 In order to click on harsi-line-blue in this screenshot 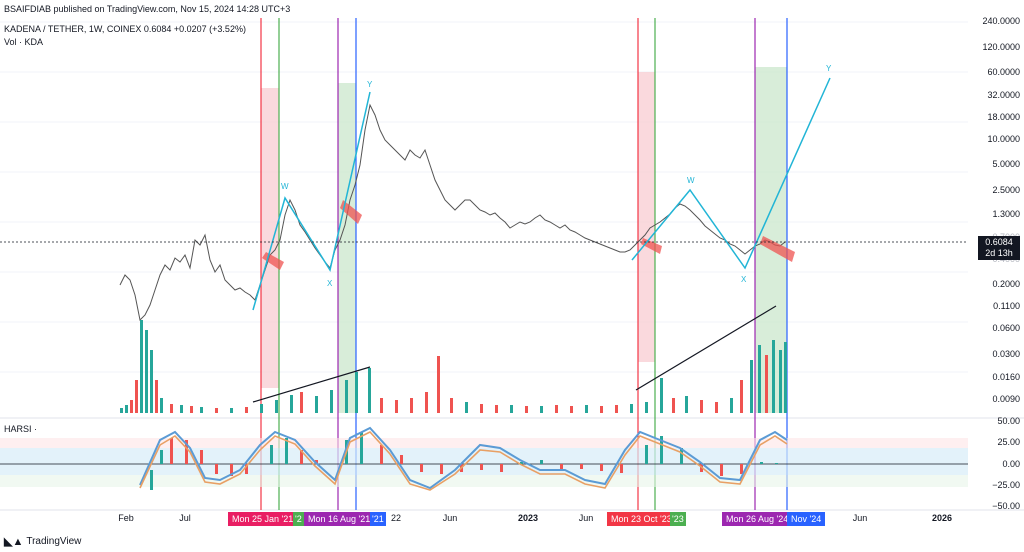, I will do `click(463, 458)`.